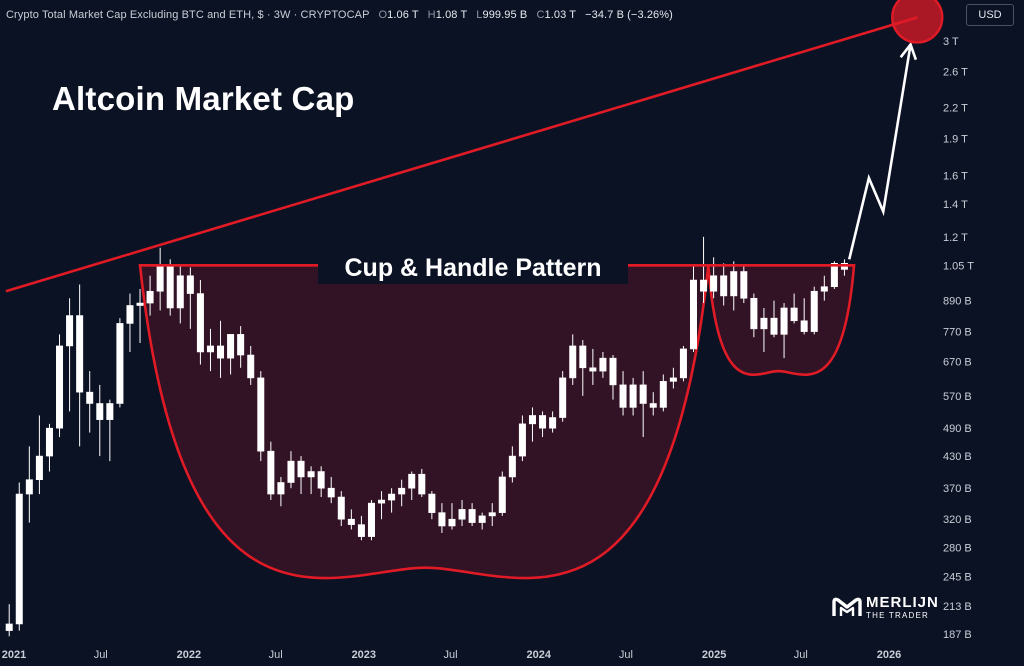 The image size is (1024, 666). What do you see at coordinates (957, 489) in the screenshot?
I see `y-tick-label: 370 B` at bounding box center [957, 489].